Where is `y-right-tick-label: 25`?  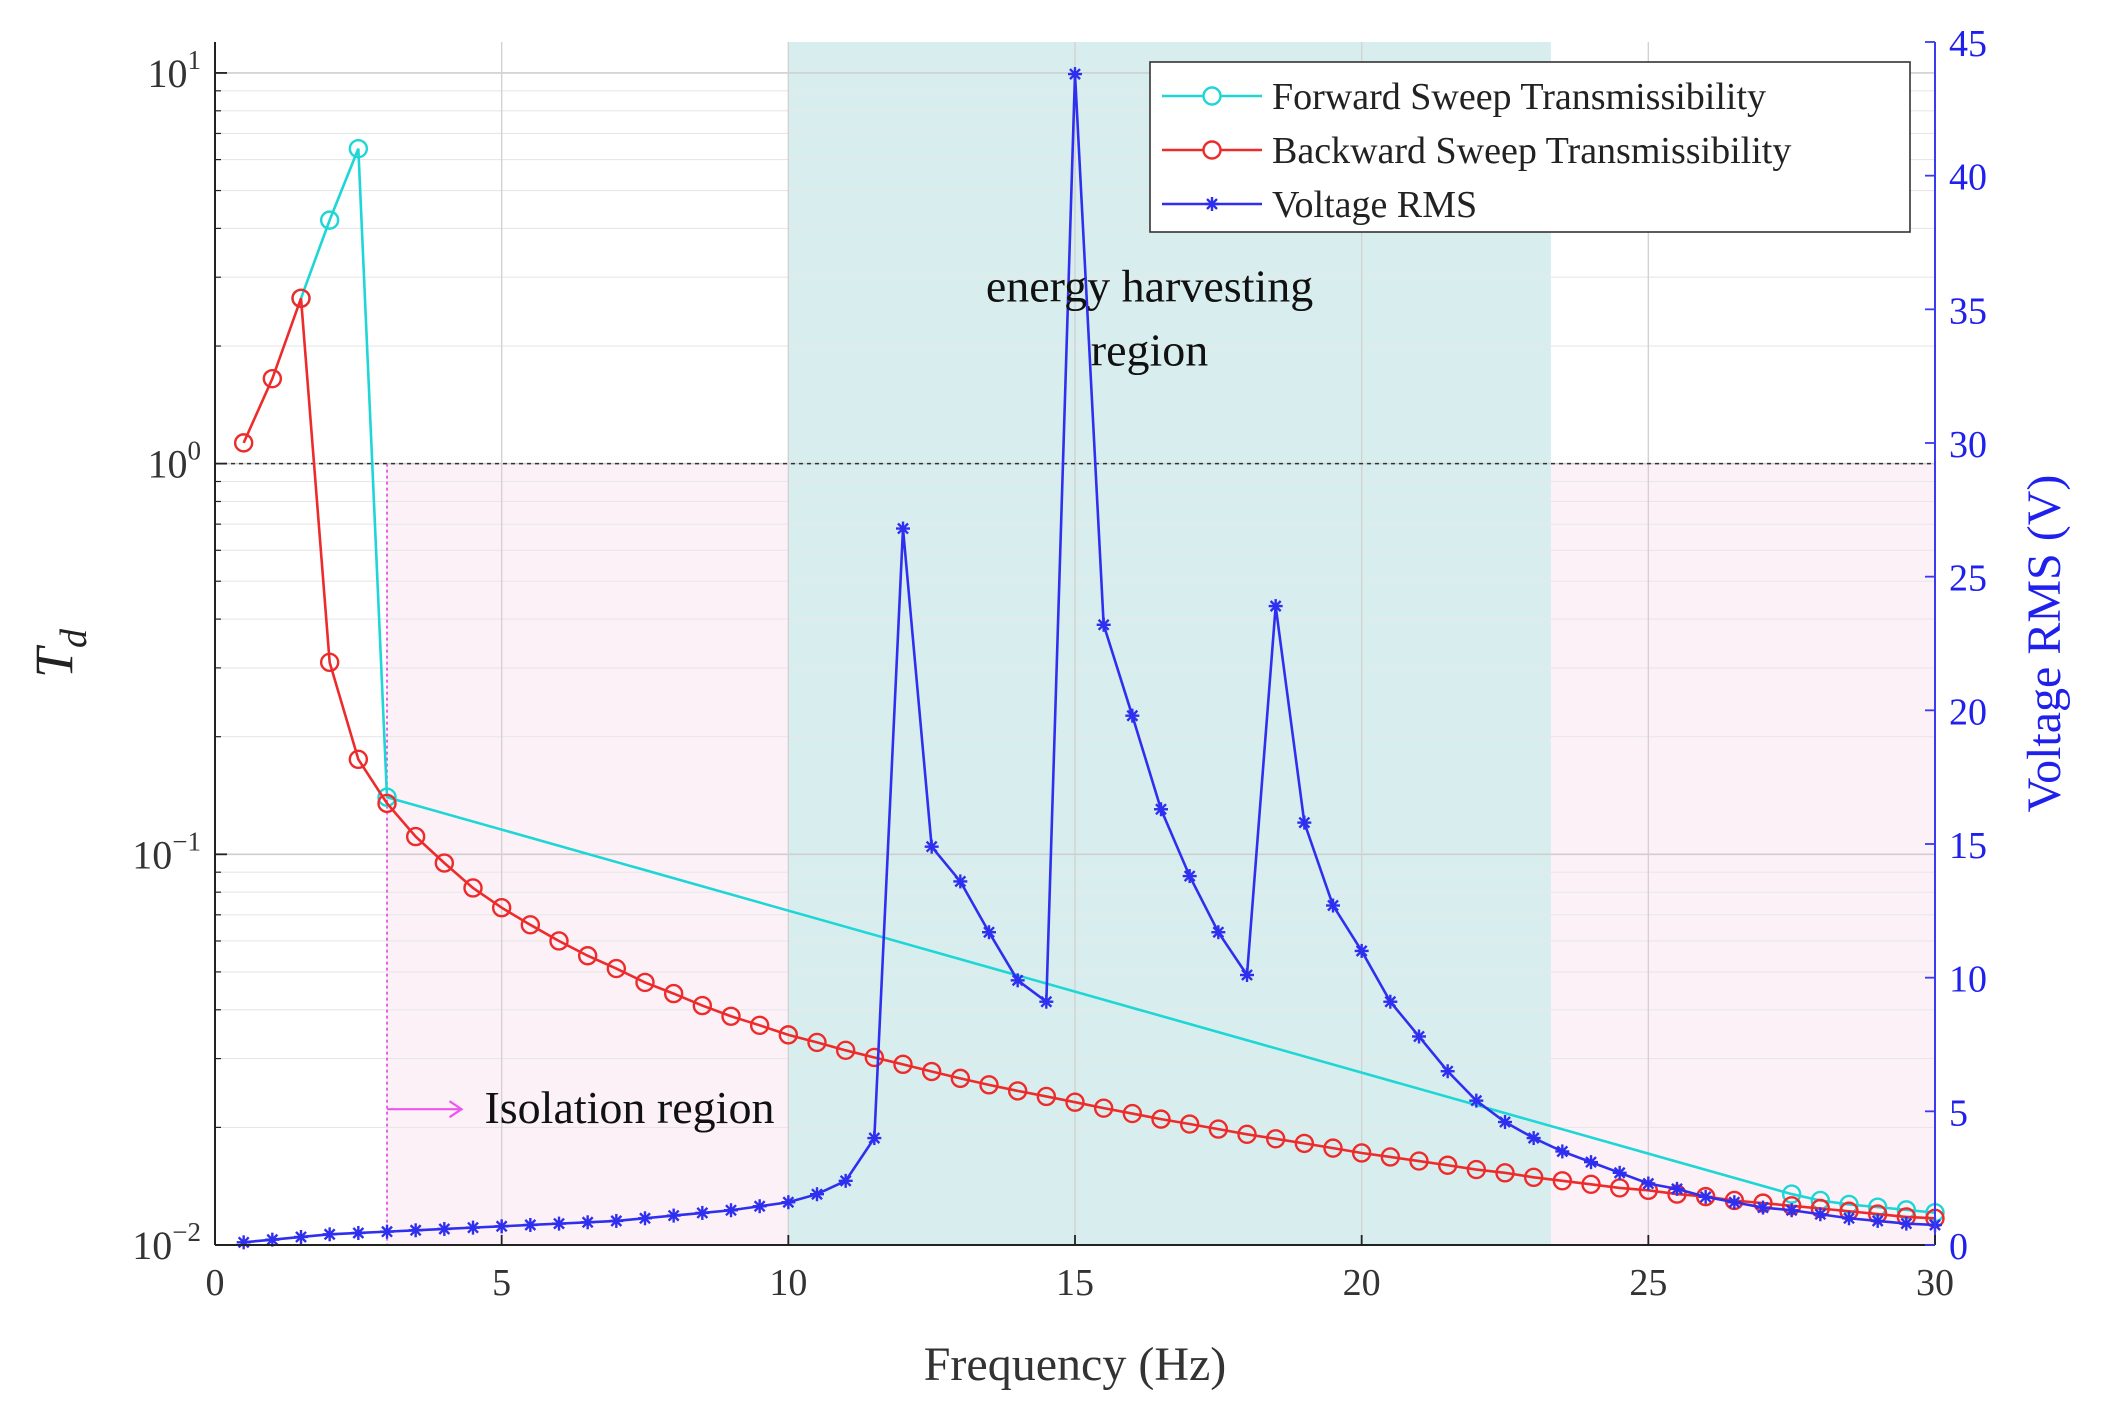 y-right-tick-label: 25 is located at coordinates (1968, 579).